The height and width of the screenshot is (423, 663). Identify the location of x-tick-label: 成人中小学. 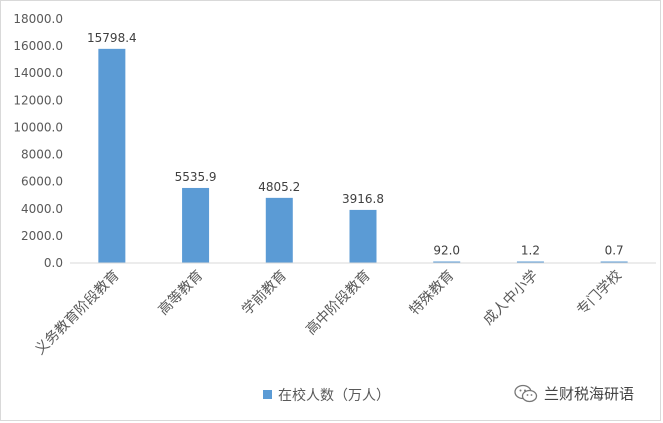
(510, 298).